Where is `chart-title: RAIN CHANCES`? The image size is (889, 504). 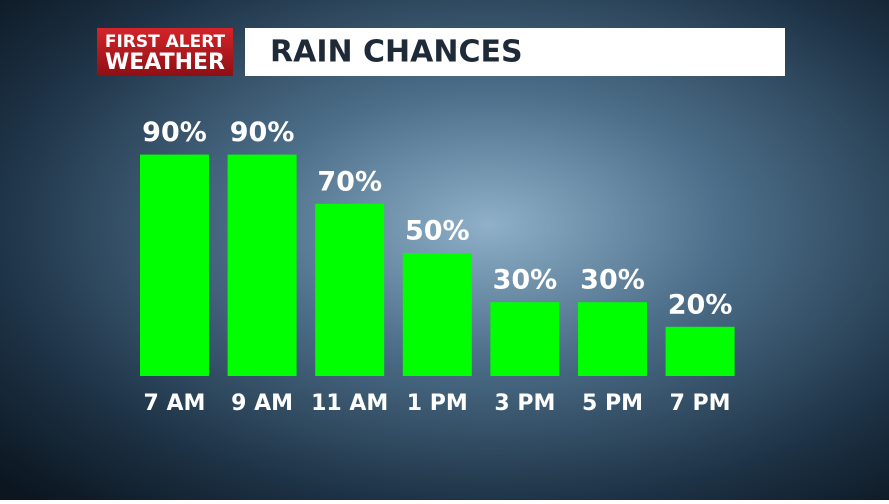
chart-title: RAIN CHANCES is located at coordinates (396, 52).